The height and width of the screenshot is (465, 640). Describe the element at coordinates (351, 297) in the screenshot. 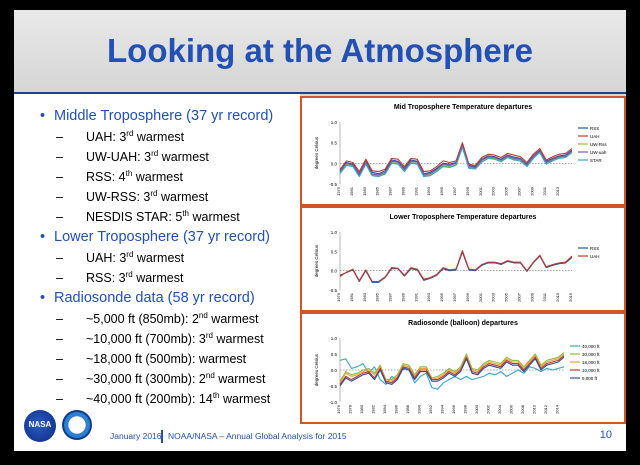

I see `x-tick-label: 1981` at that location.